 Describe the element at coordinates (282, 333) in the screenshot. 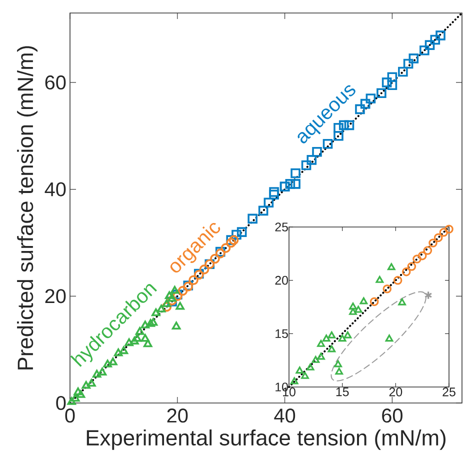

I see `y-tick-label: 15` at that location.